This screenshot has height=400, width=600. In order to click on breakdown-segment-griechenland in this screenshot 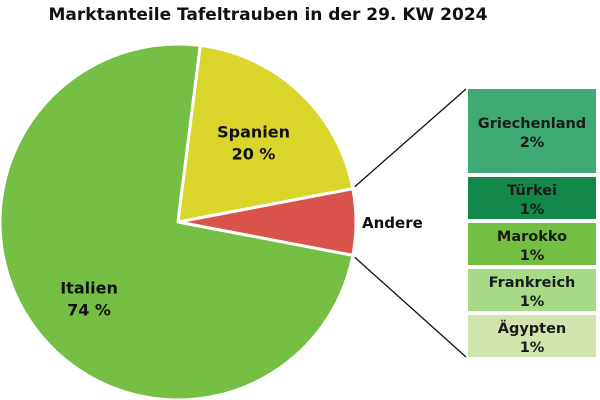, I will do `click(532, 131)`.